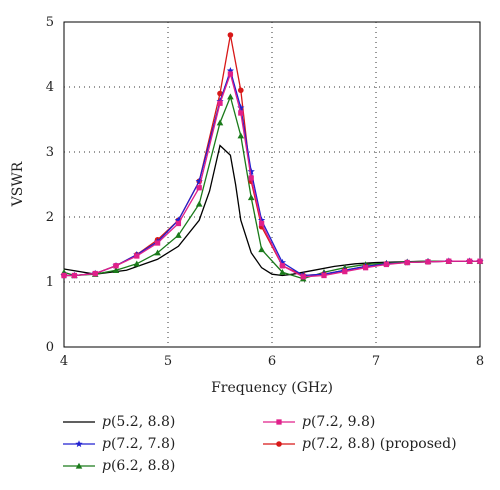 The height and width of the screenshot is (490, 500). I want to click on legend-item: p (7.2, 8.8) (proposed), so click(359, 444).